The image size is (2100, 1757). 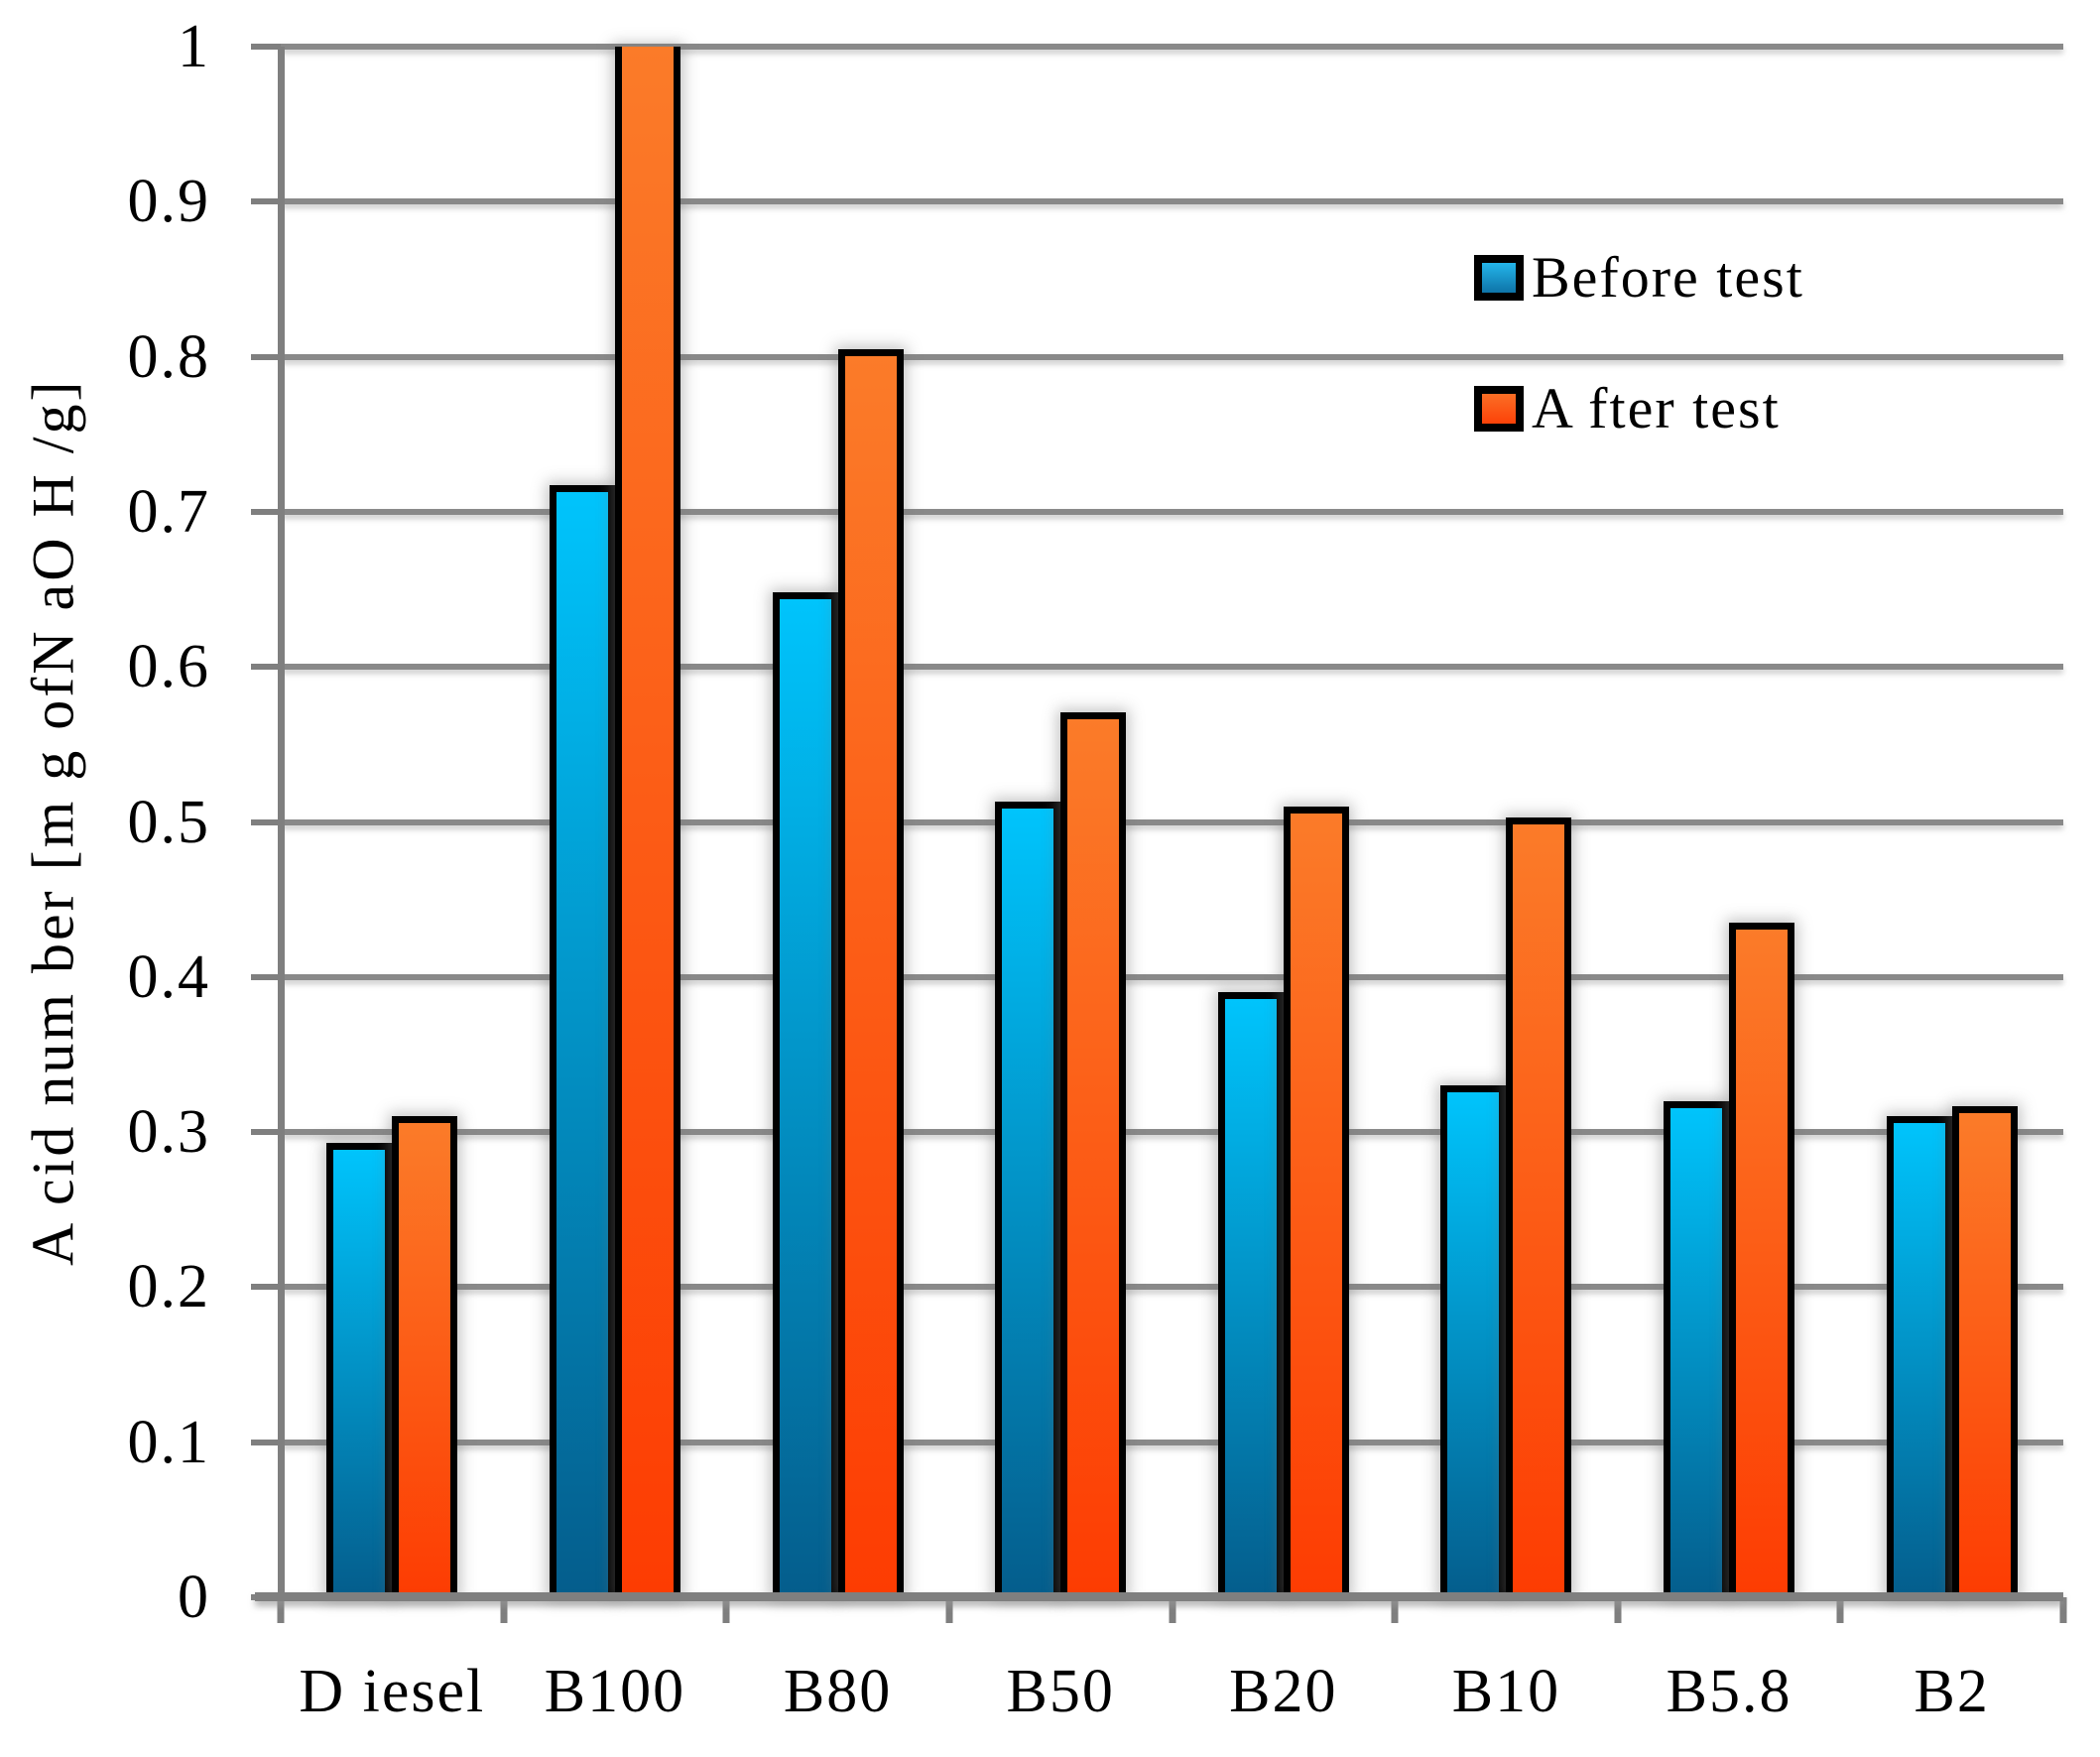 What do you see at coordinates (1172, 821) in the screenshot?
I see `gridline-0.5` at bounding box center [1172, 821].